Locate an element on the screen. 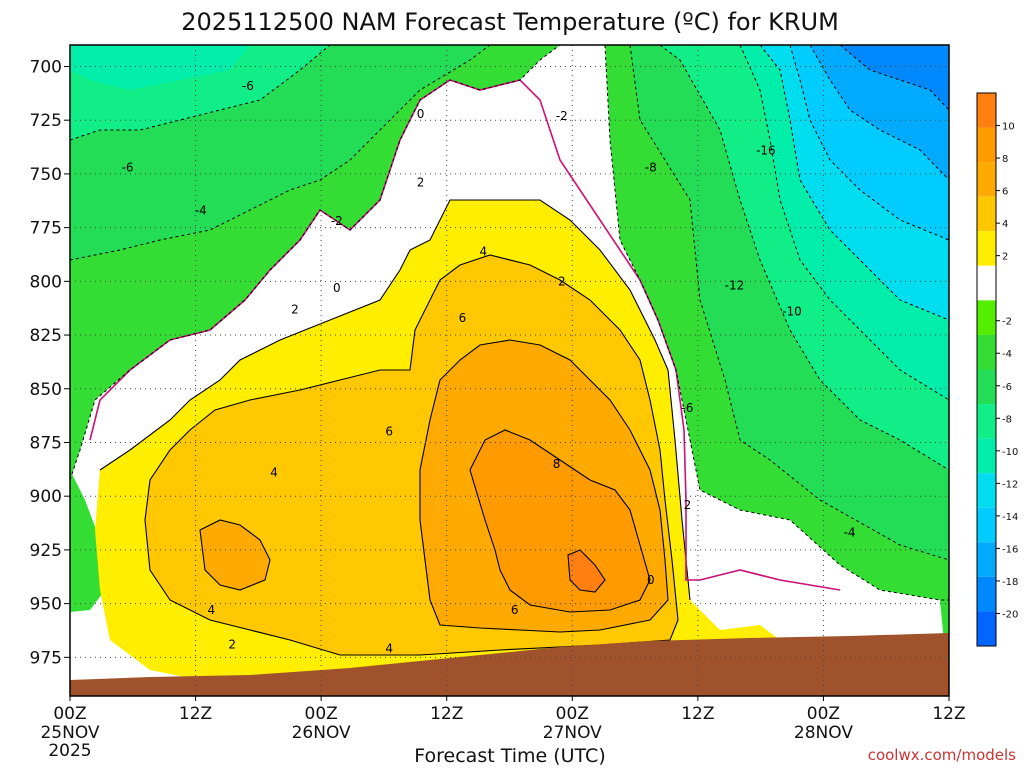 The image size is (1024, 768). colorbar-label: 10 is located at coordinates (1008, 127).